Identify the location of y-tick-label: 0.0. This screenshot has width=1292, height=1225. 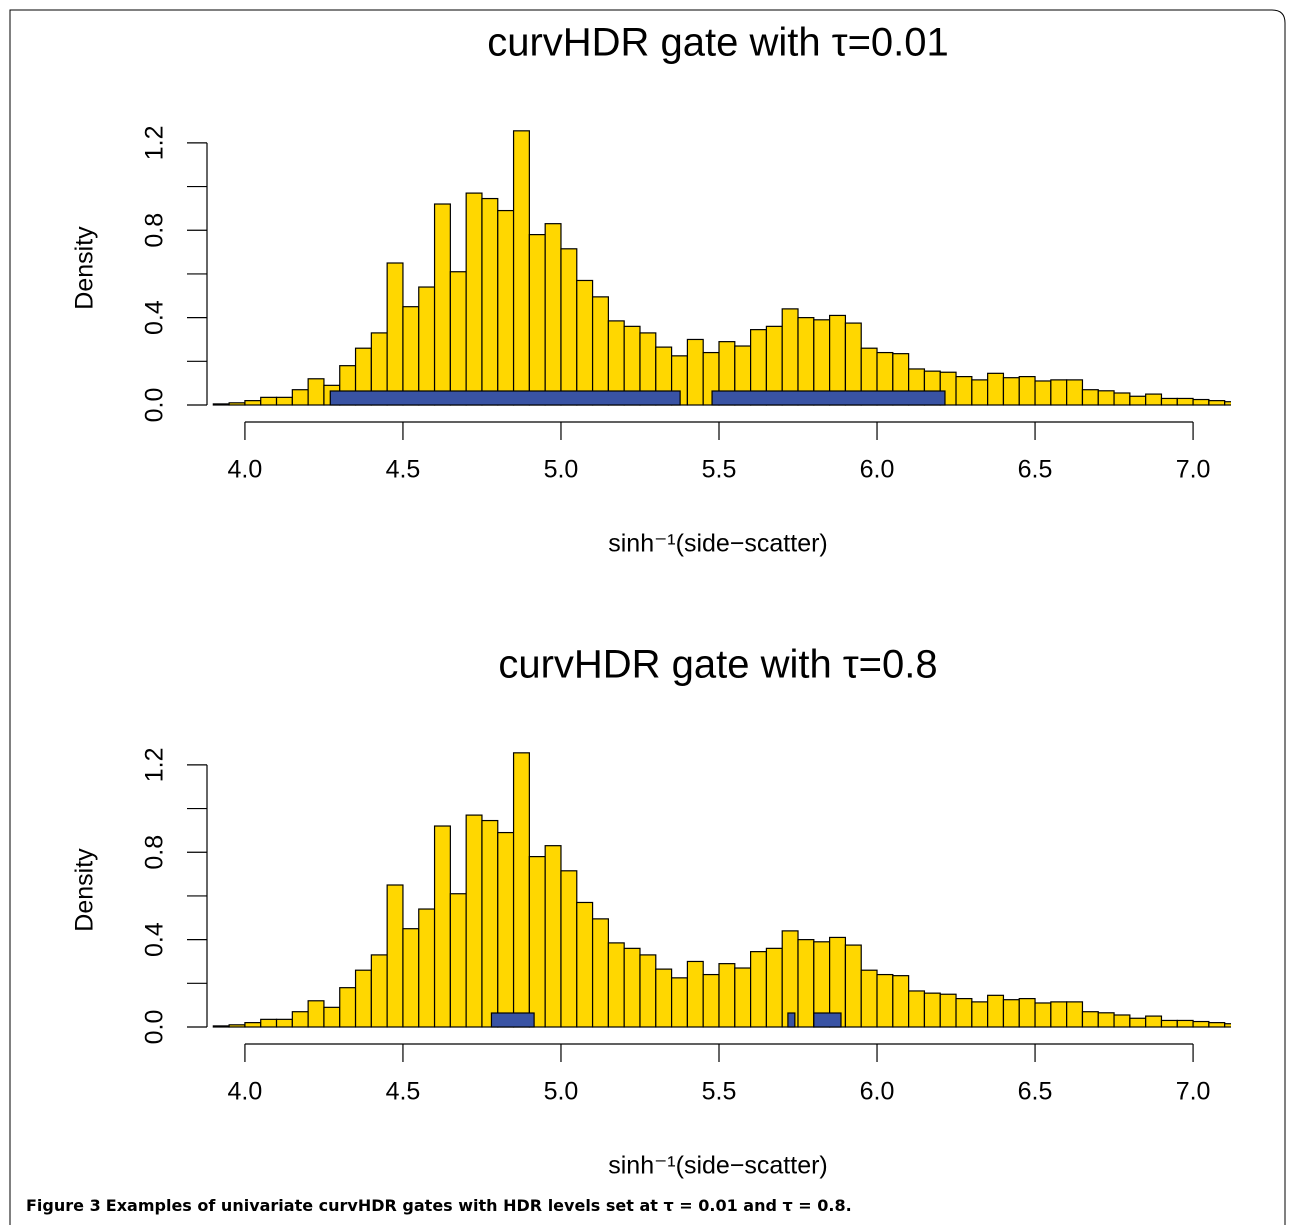
(155, 405).